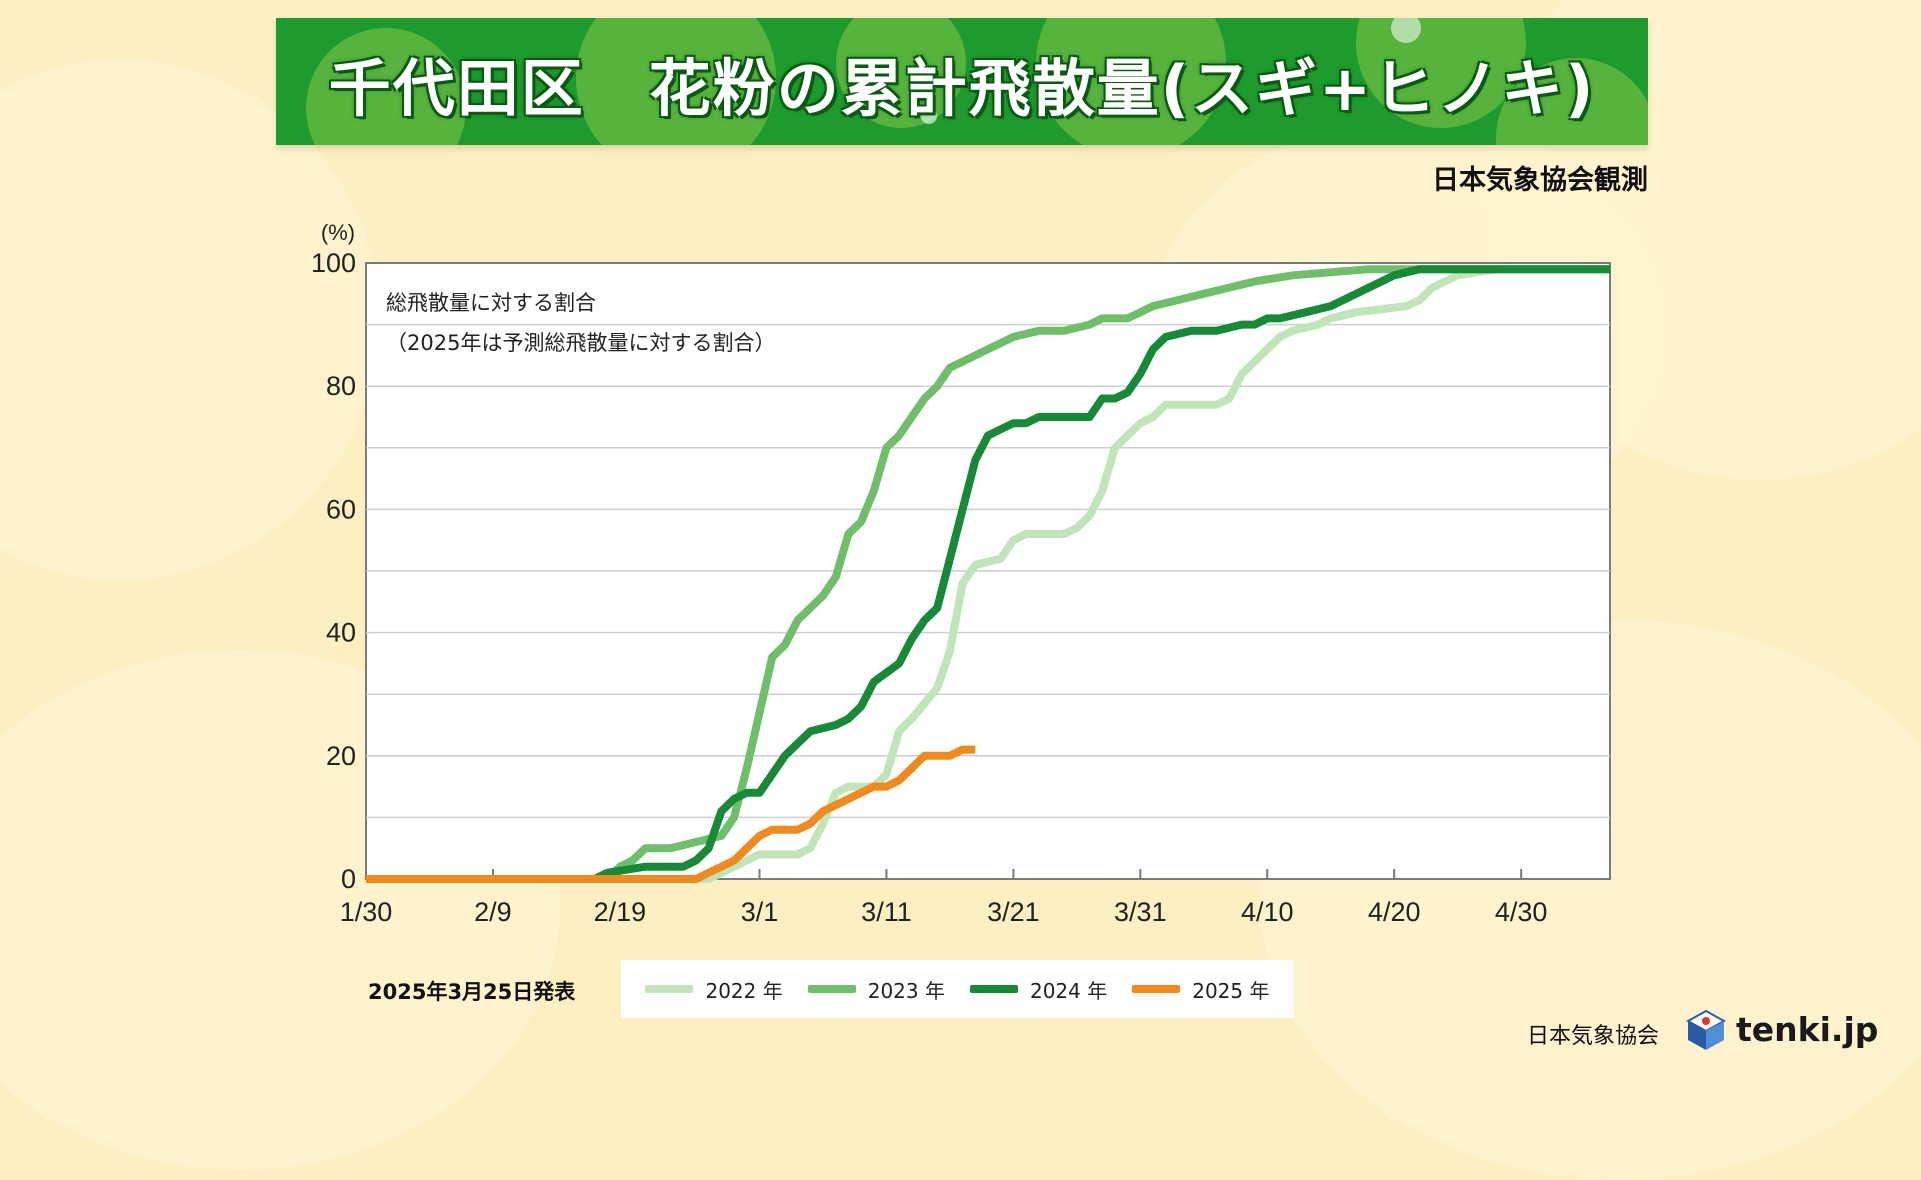 The image size is (1921, 1180). I want to click on footer-org: 日本気象協会, so click(1593, 1036).